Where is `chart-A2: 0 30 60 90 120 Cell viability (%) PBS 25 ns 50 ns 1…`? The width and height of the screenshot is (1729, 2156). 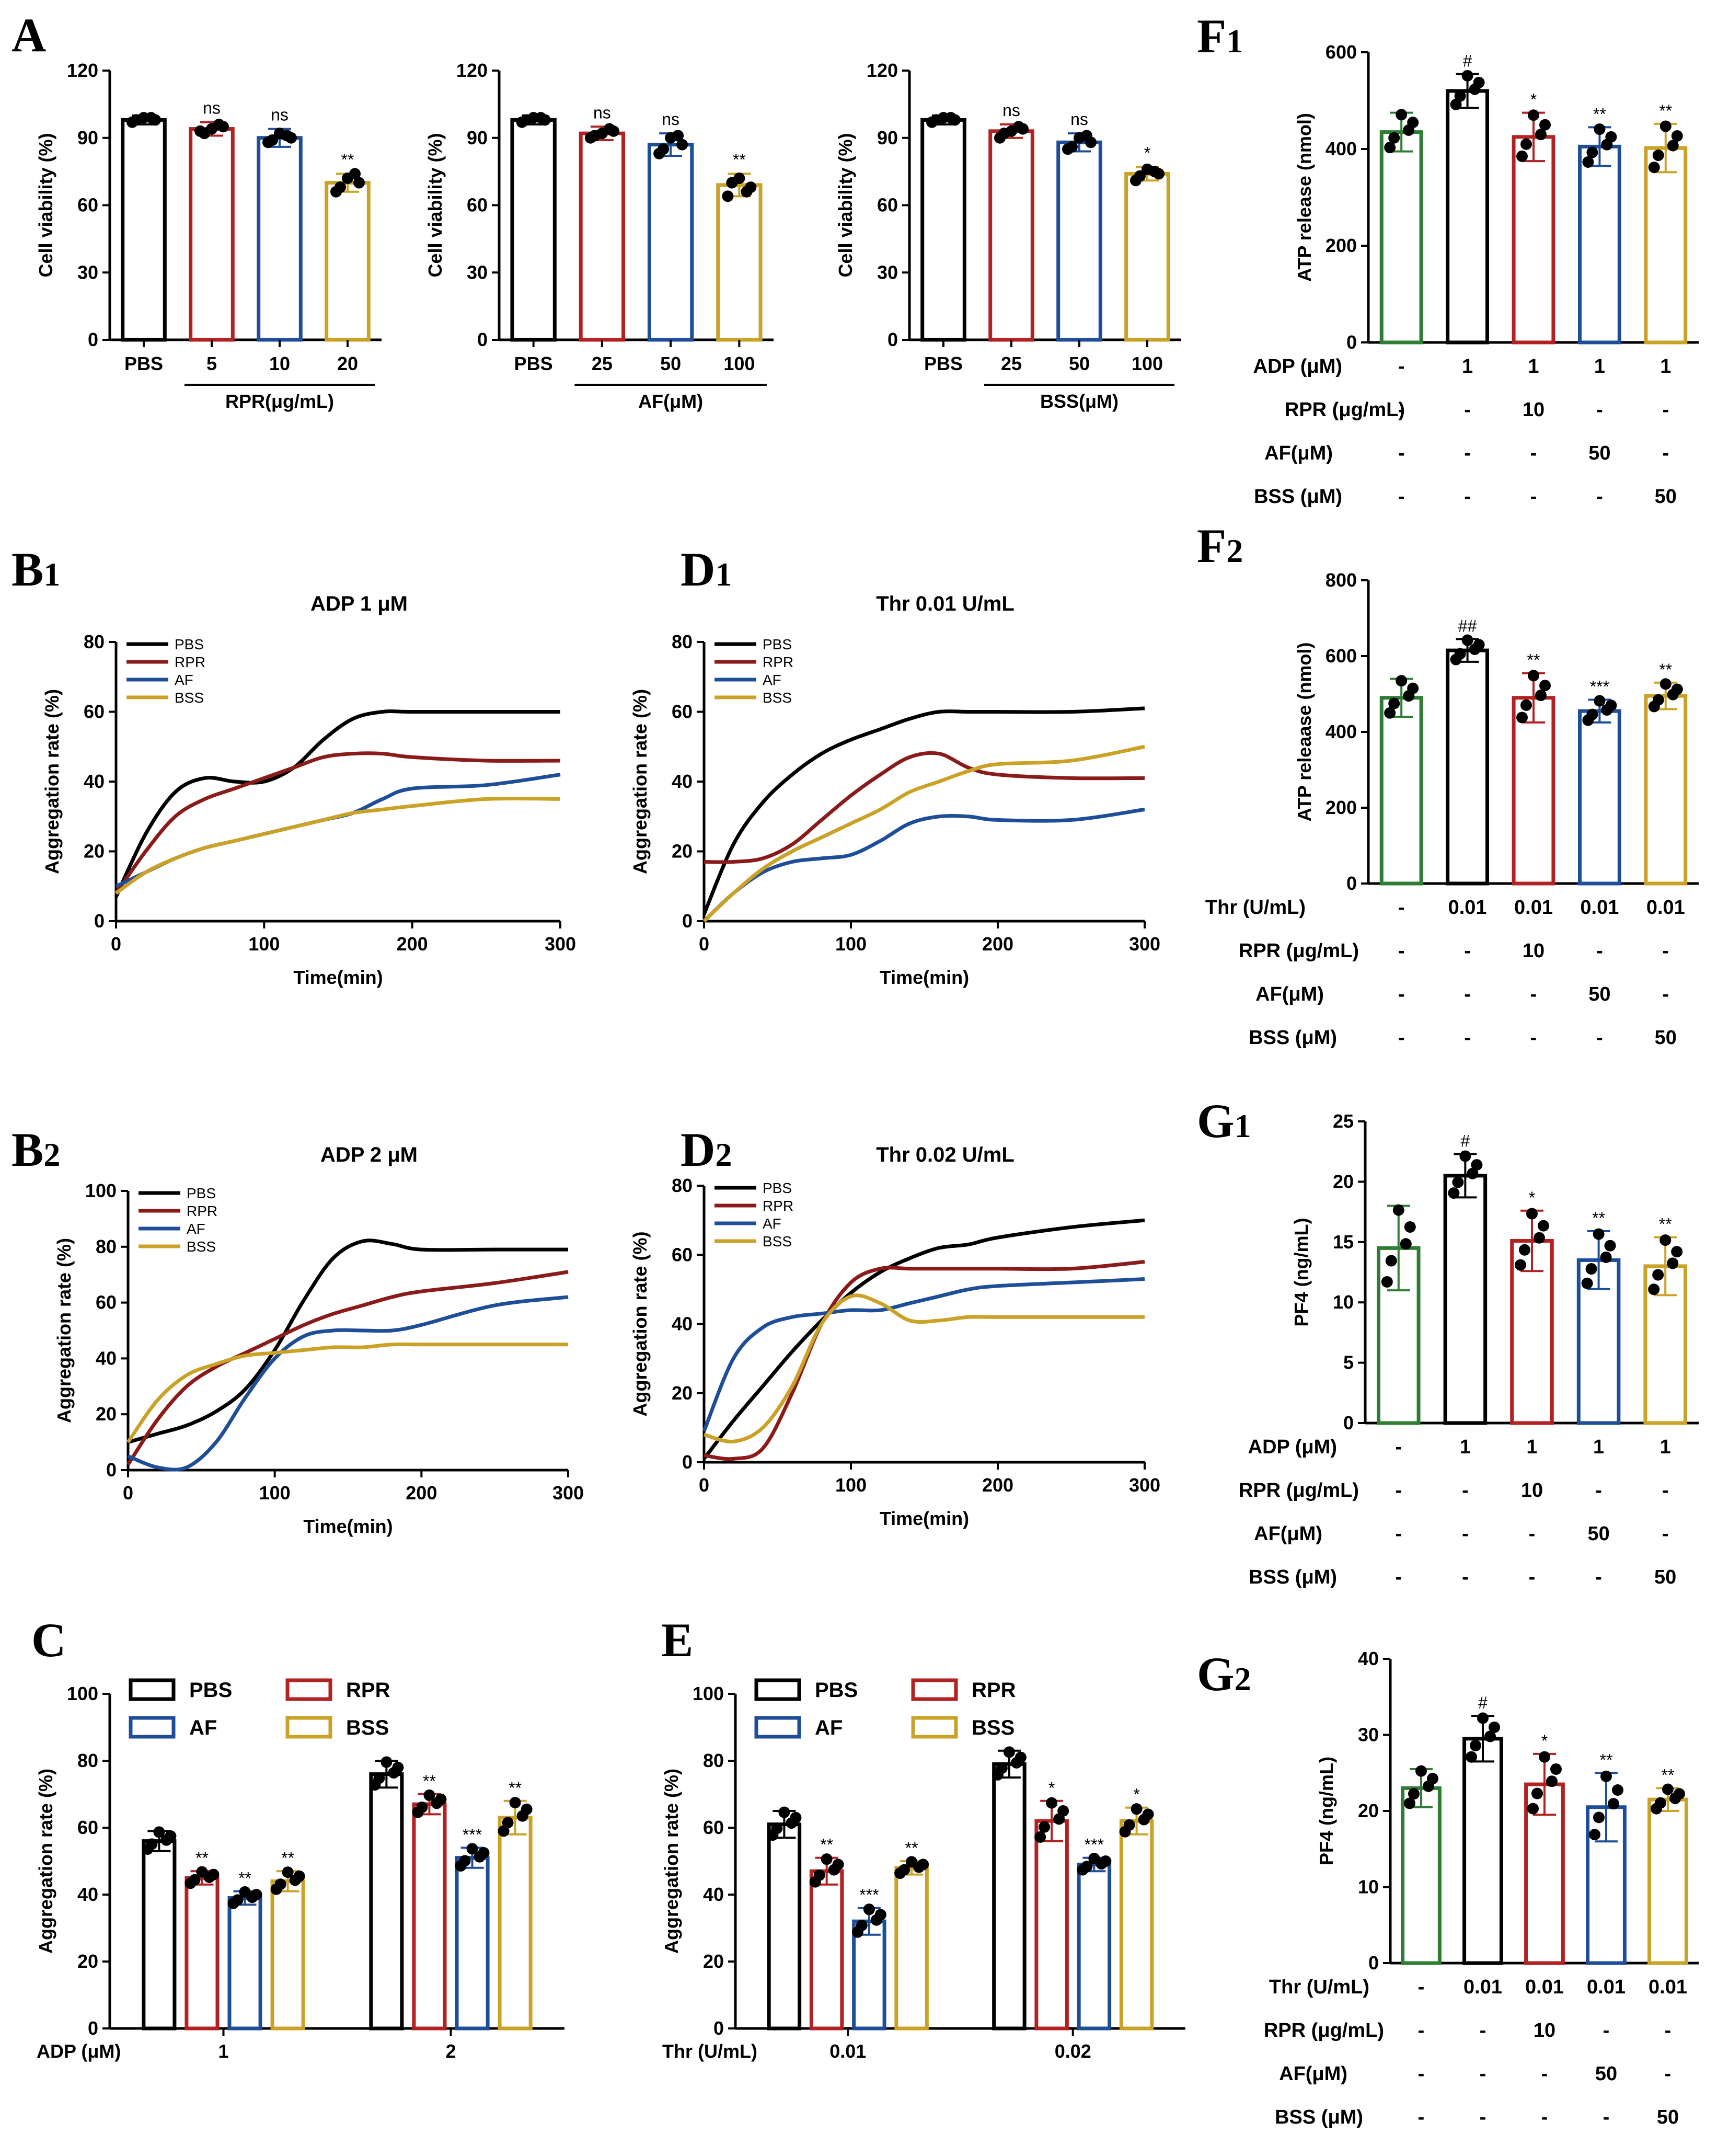 chart-A2: 0 30 60 90 120 Cell viability (%) PBS 25 ns 50 ns 1… is located at coordinates (599, 236).